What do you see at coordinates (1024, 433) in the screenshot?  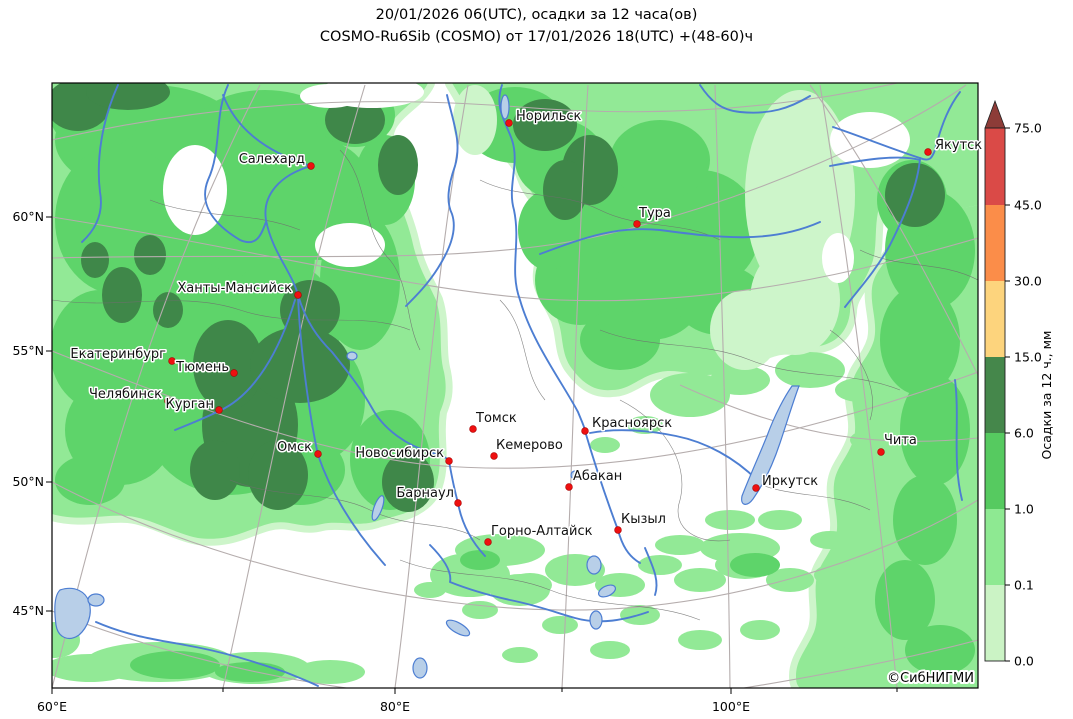 I see `colorbar-tick-label: 6.0` at bounding box center [1024, 433].